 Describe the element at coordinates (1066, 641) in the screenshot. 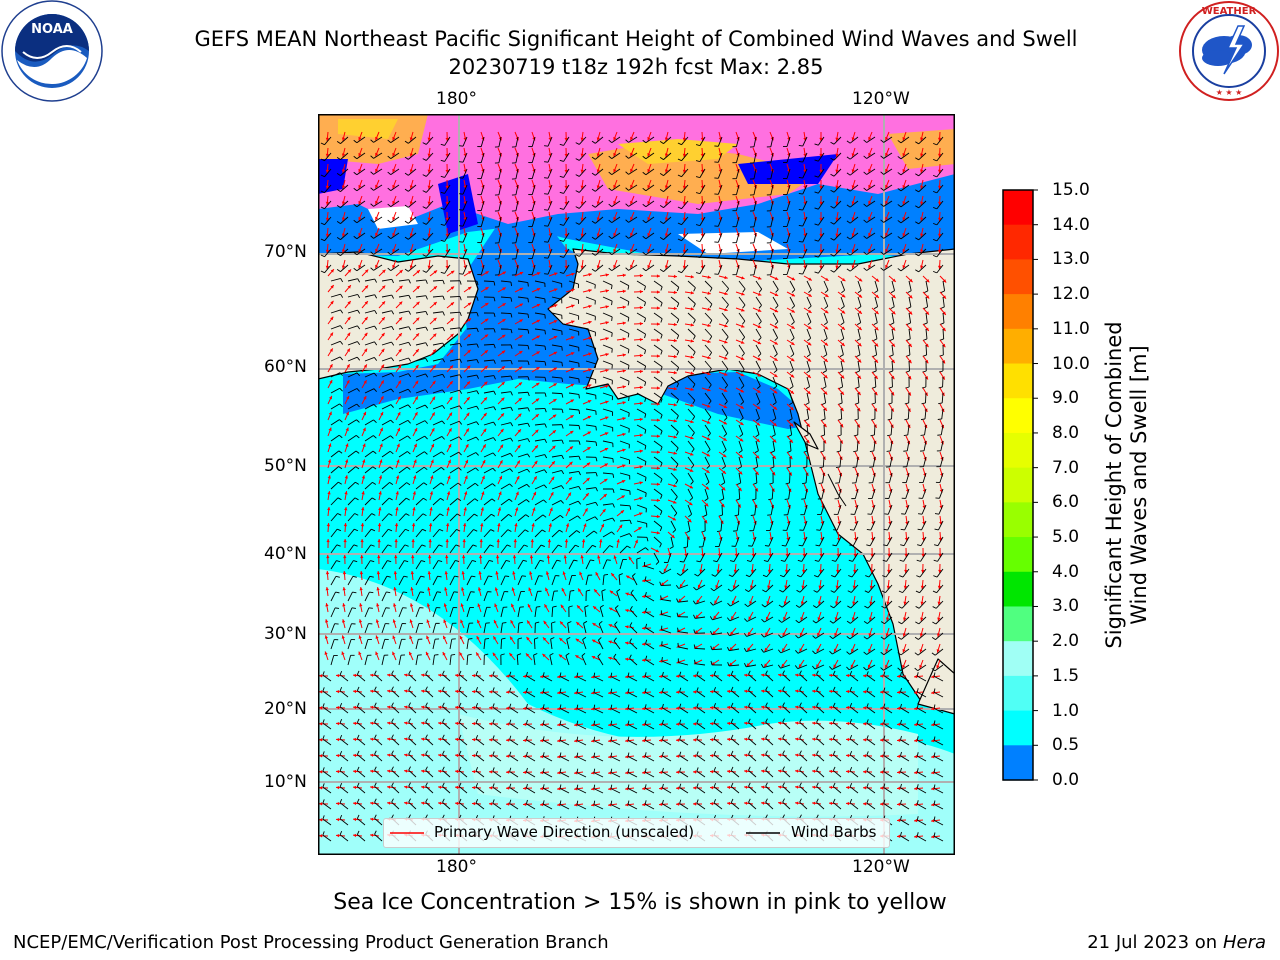

I see `colorbar-tick-label: 2.0` at that location.